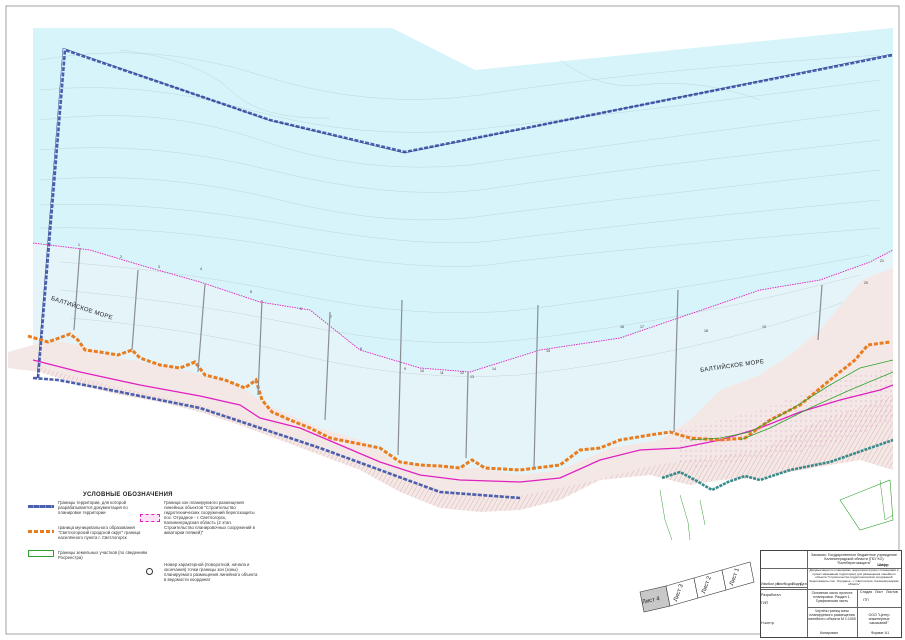  I want to click on legend-swatch-zone, so click(150, 518).